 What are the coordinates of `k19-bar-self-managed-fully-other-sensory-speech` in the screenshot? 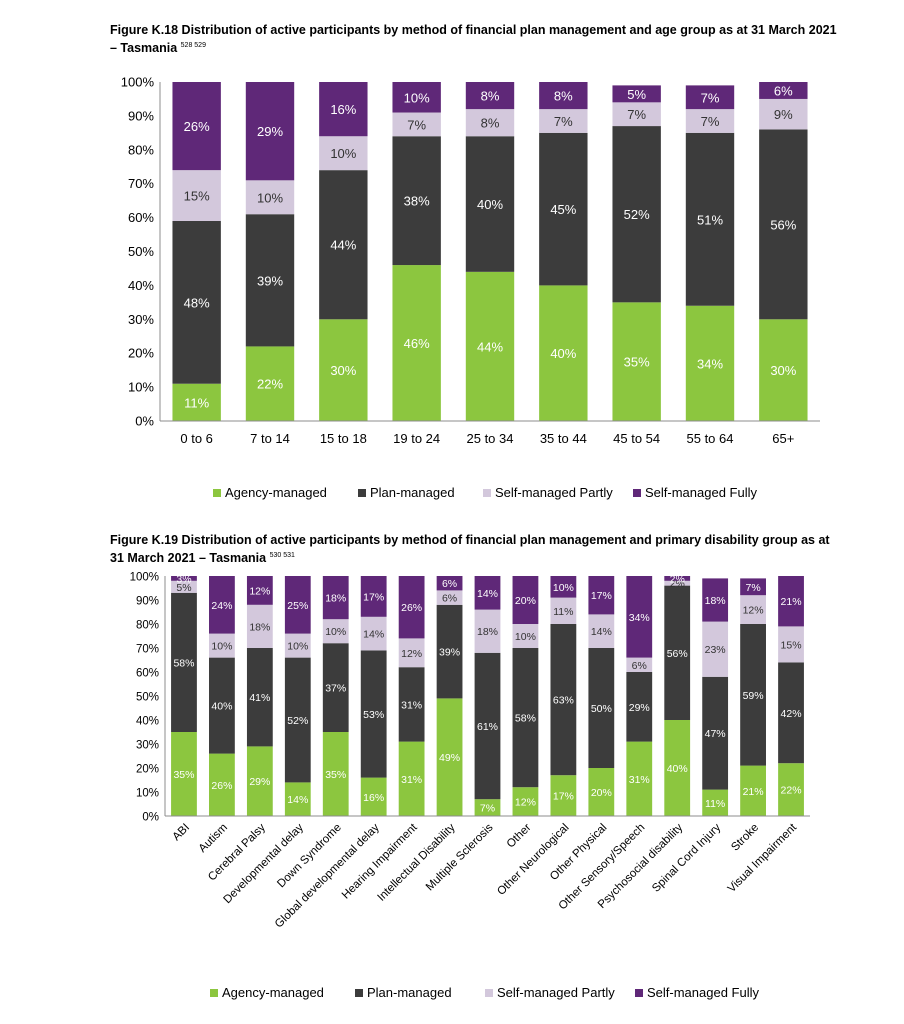 It's located at (639, 617).